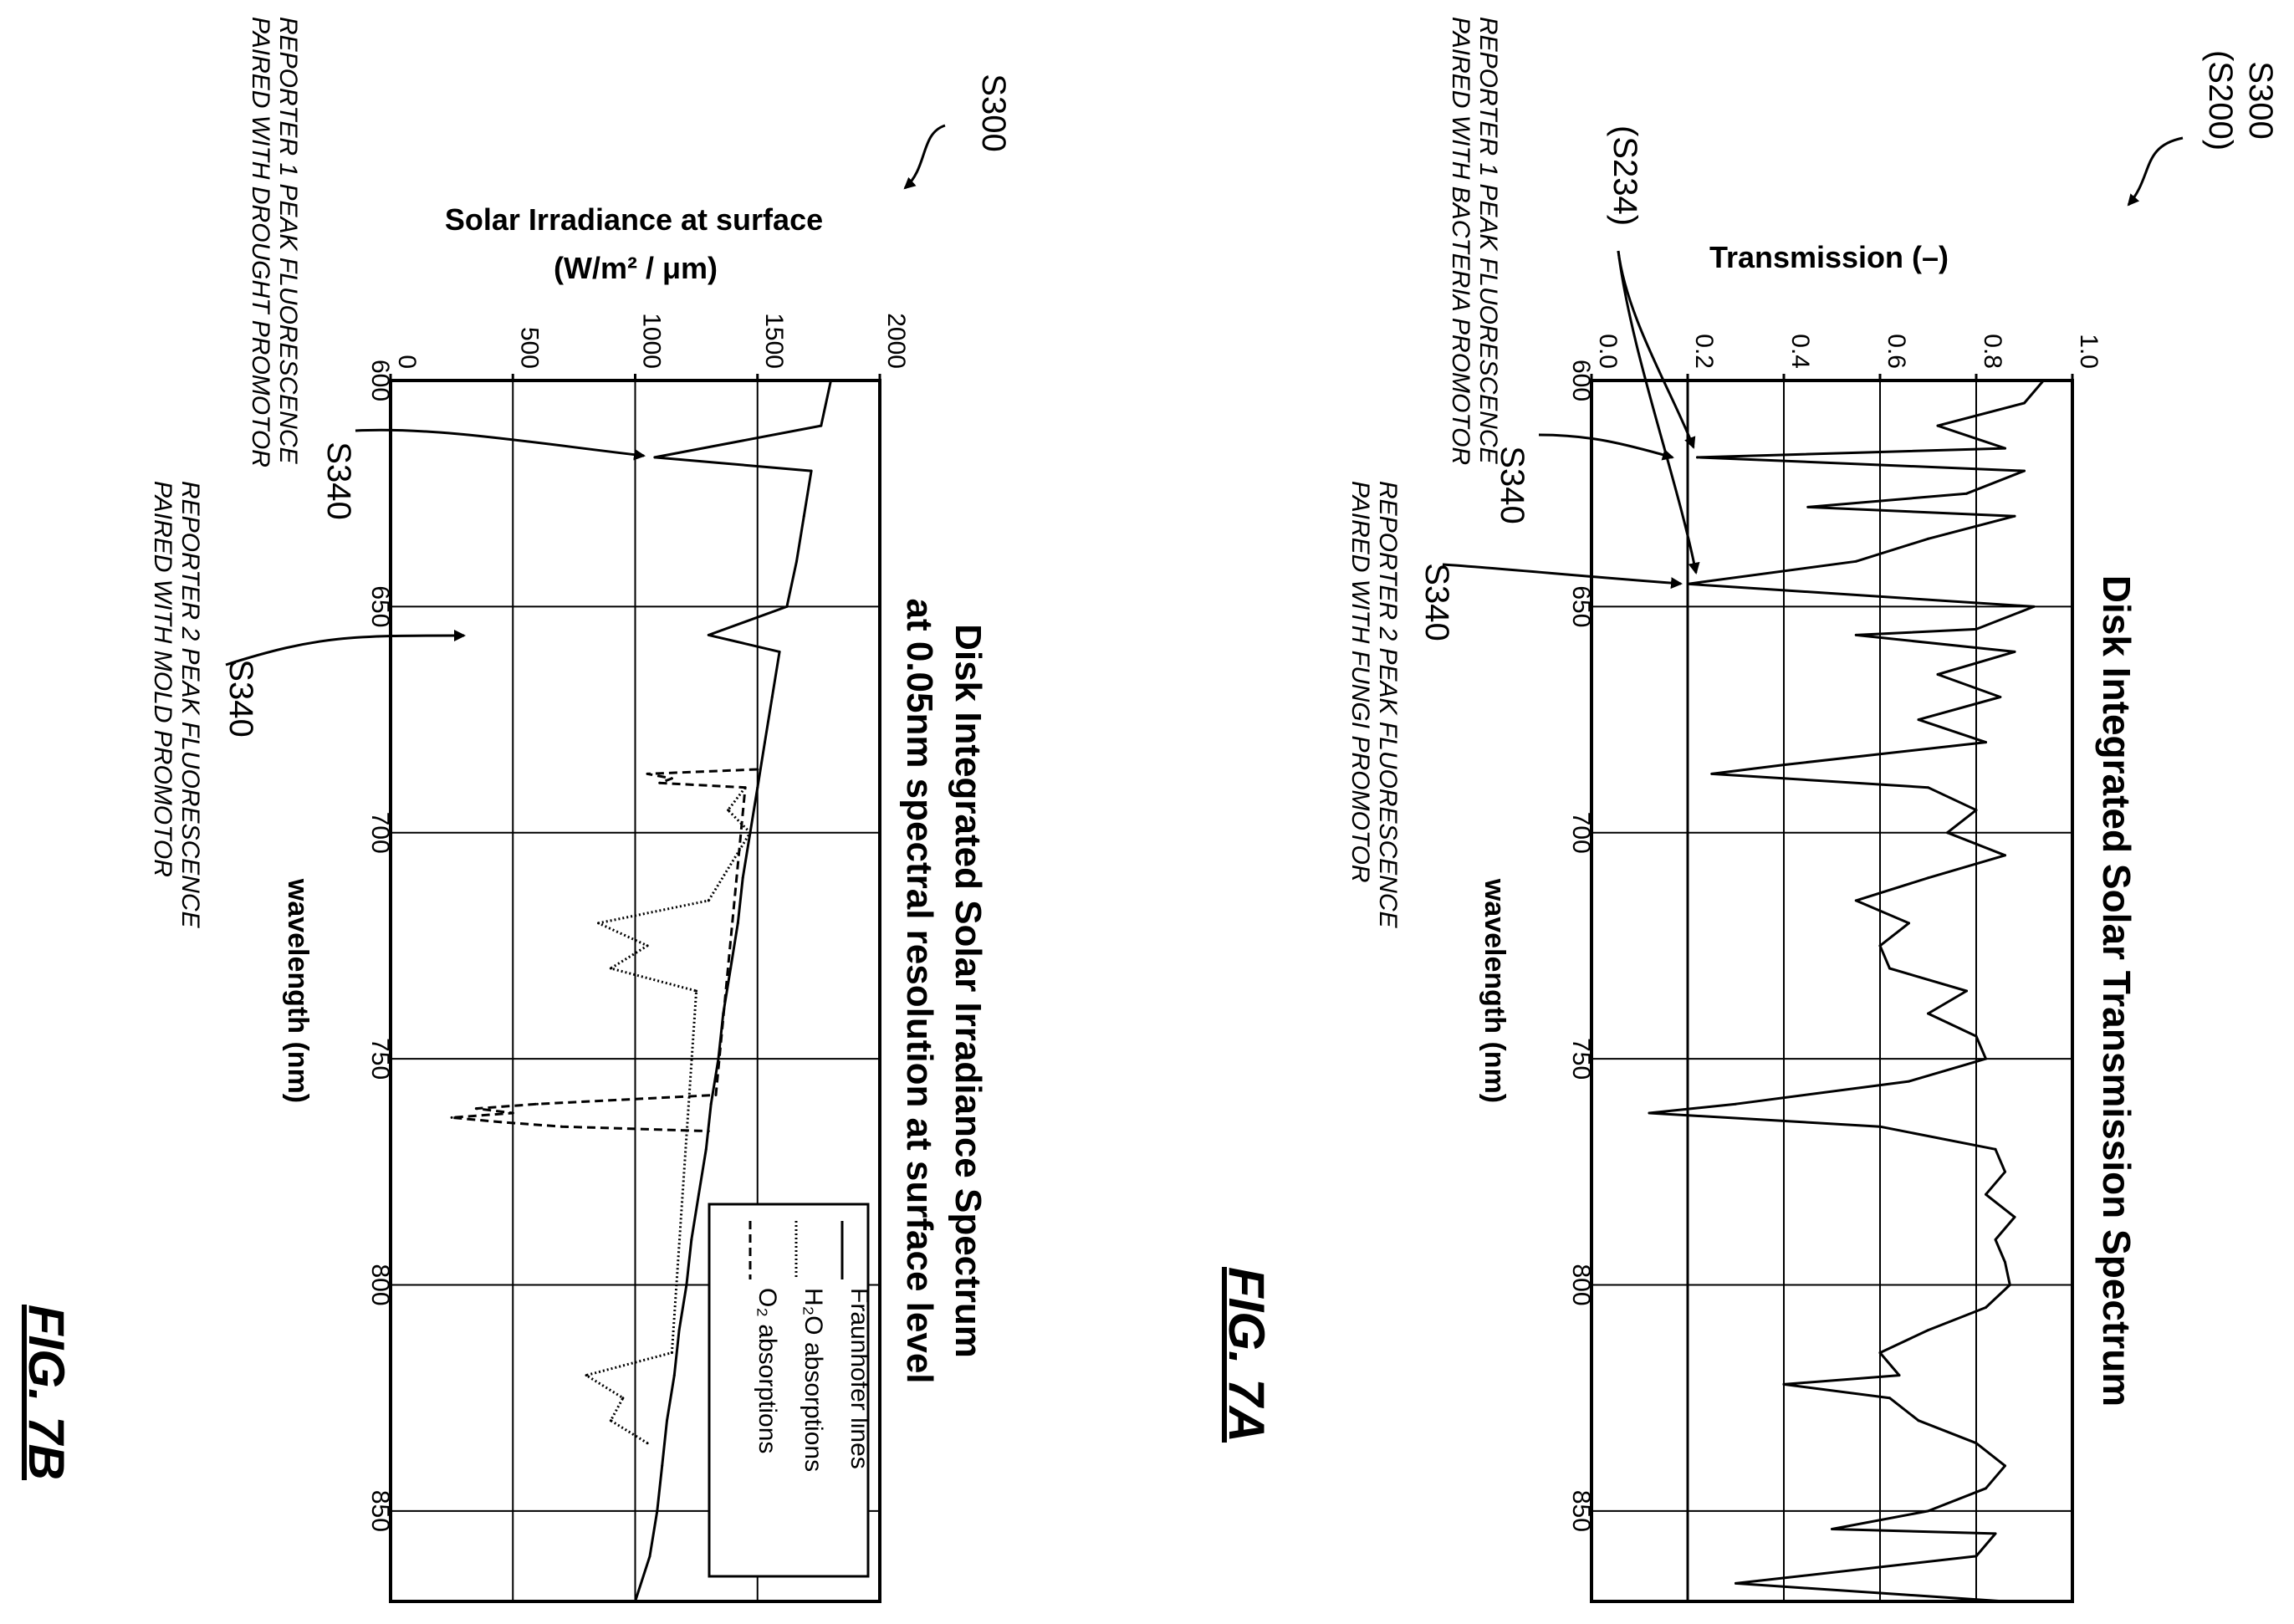 The width and height of the screenshot is (2294, 1624). I want to click on irradiance-x-tick-label: 700, so click(380, 833).